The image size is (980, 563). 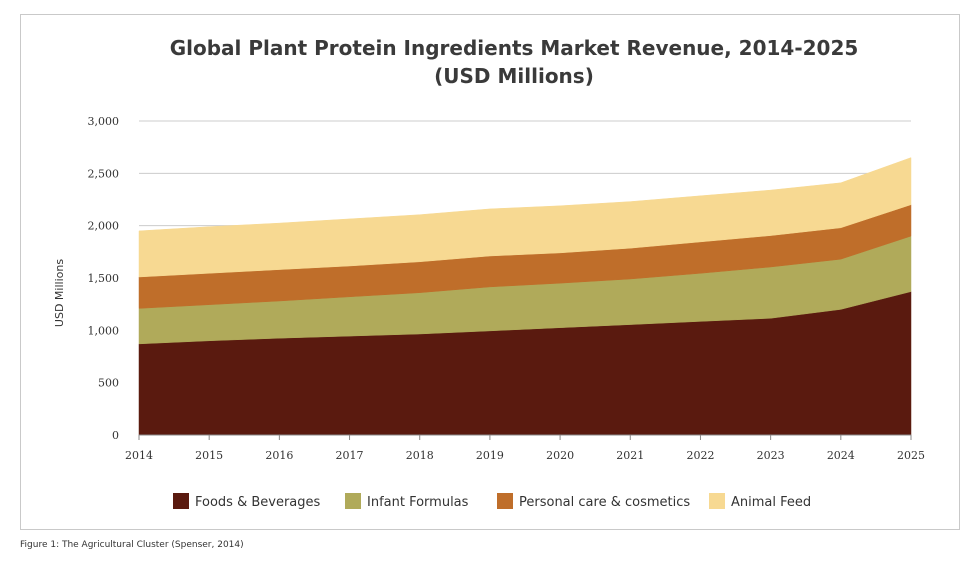 I want to click on x-tick-label: 2014, so click(x=139, y=455).